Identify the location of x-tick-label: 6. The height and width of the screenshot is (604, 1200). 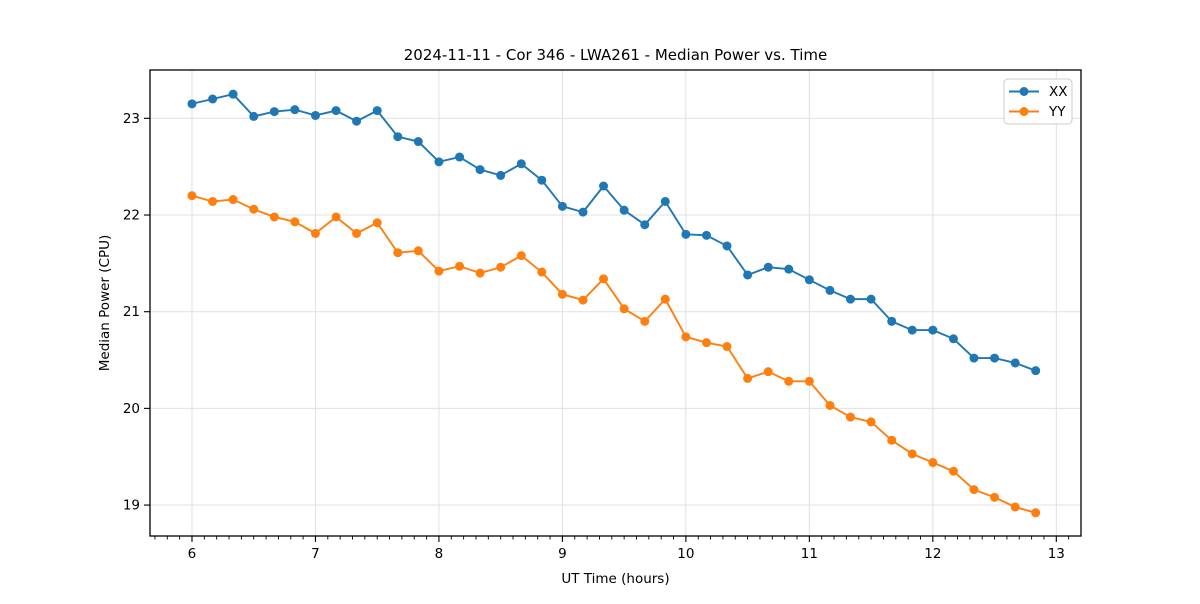
(192, 554).